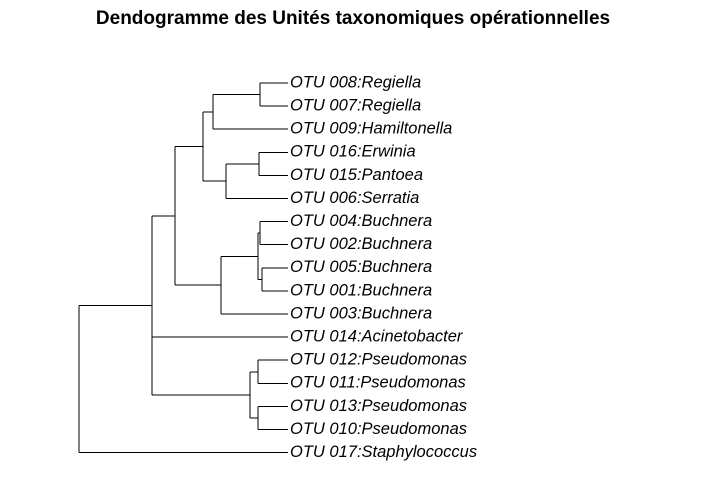 This screenshot has height=490, width=706. I want to click on leaf-label-9: OTU 001:Buchnera, so click(361, 290).